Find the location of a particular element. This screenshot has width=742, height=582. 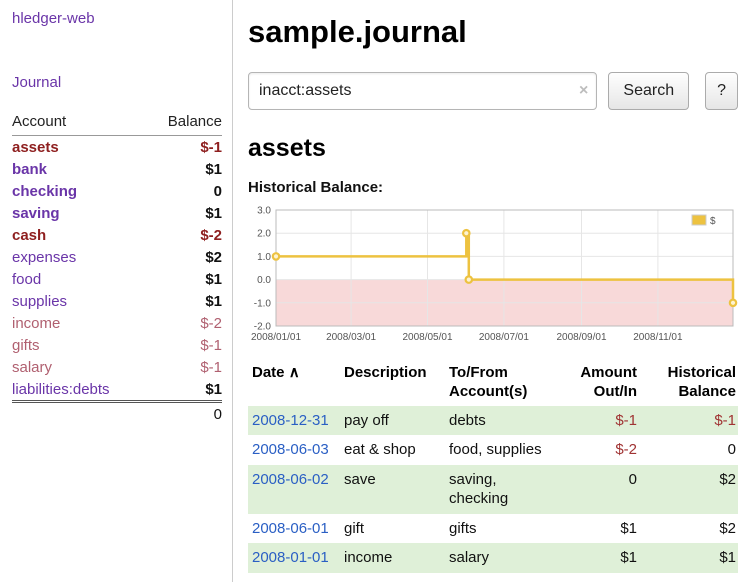

svg-text: 2008/11/01 is located at coordinates (658, 337).